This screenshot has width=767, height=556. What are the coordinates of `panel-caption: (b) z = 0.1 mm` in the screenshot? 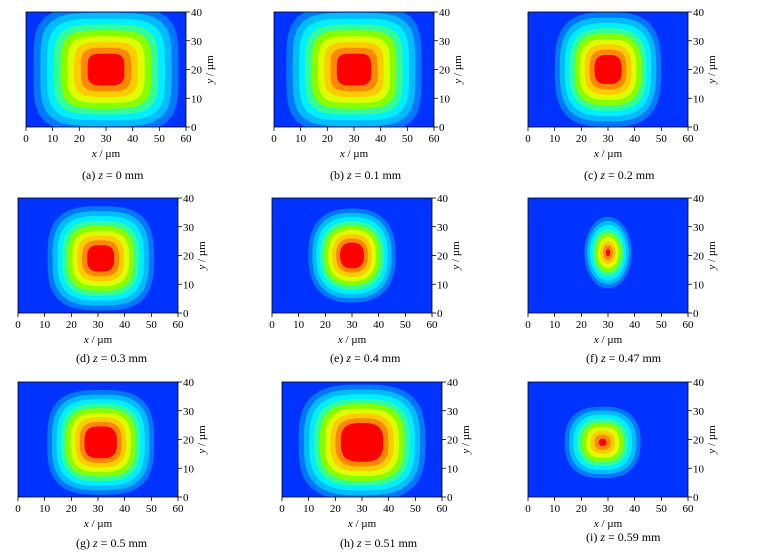 It's located at (366, 175).